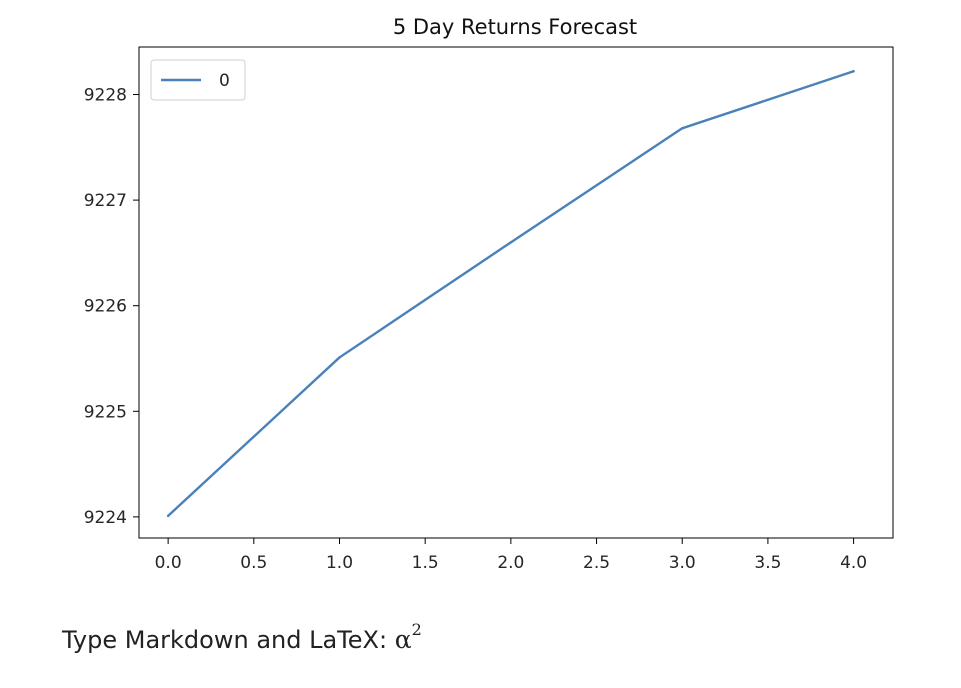 The image size is (961, 688). I want to click on x-tick-label: 2.0, so click(510, 563).